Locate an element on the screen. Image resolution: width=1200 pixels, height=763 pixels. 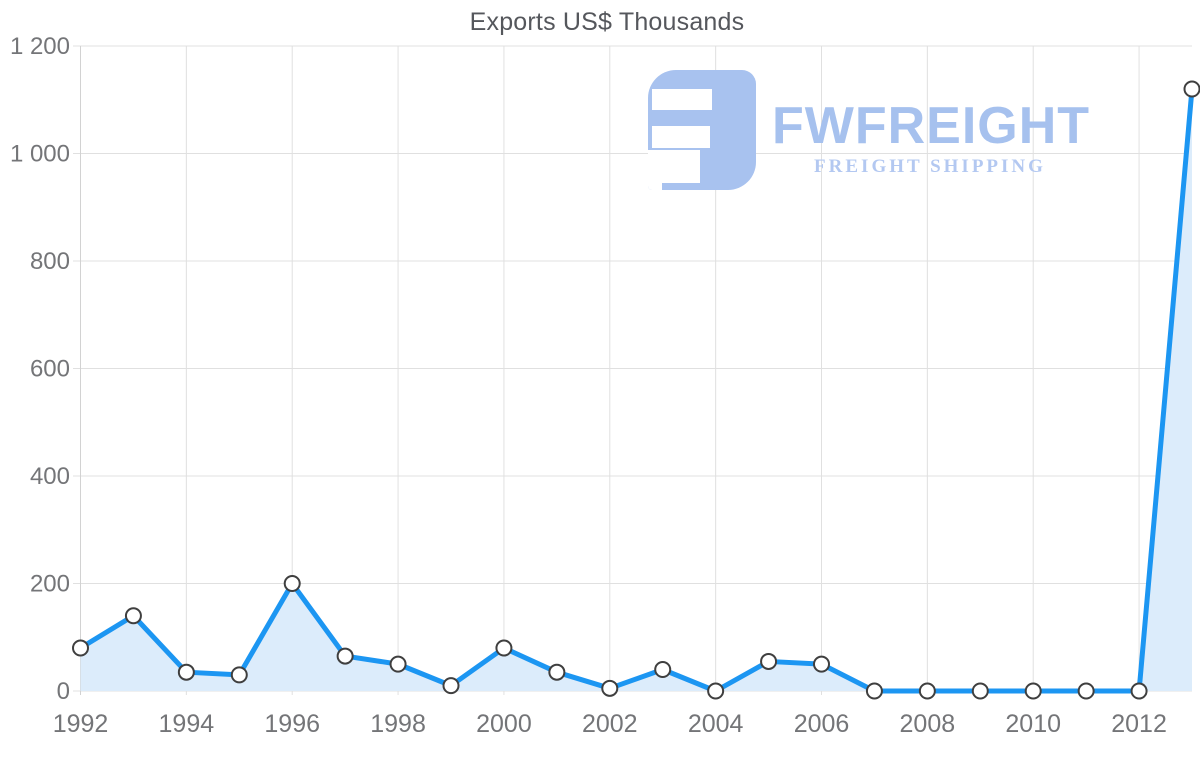
x-axis-tick-label: 2006 is located at coordinates (822, 724).